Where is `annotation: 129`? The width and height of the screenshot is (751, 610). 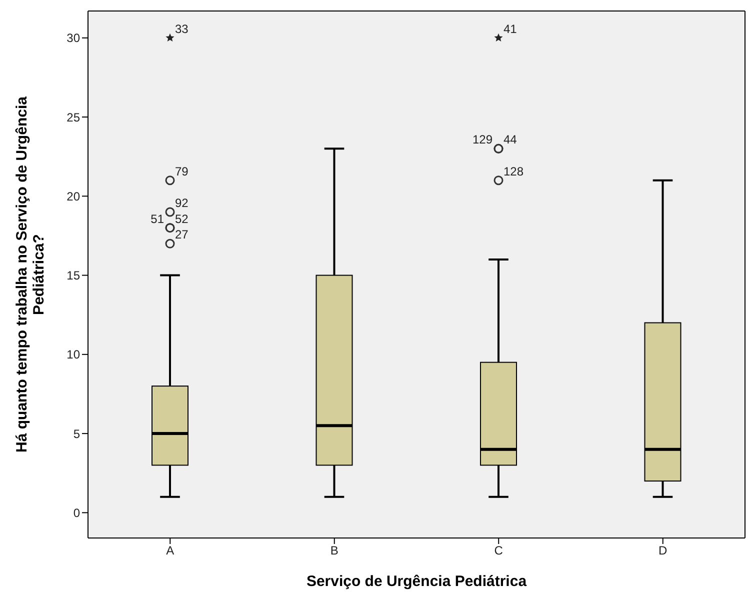 annotation: 129 is located at coordinates (482, 139).